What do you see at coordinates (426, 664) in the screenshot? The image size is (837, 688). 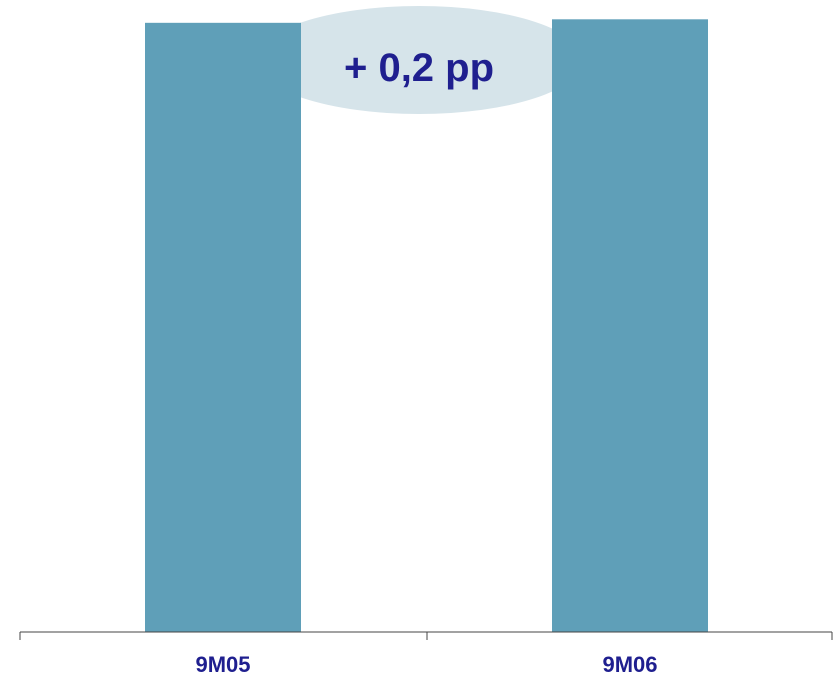 I see `category-labels-group: 9M05 9M06` at bounding box center [426, 664].